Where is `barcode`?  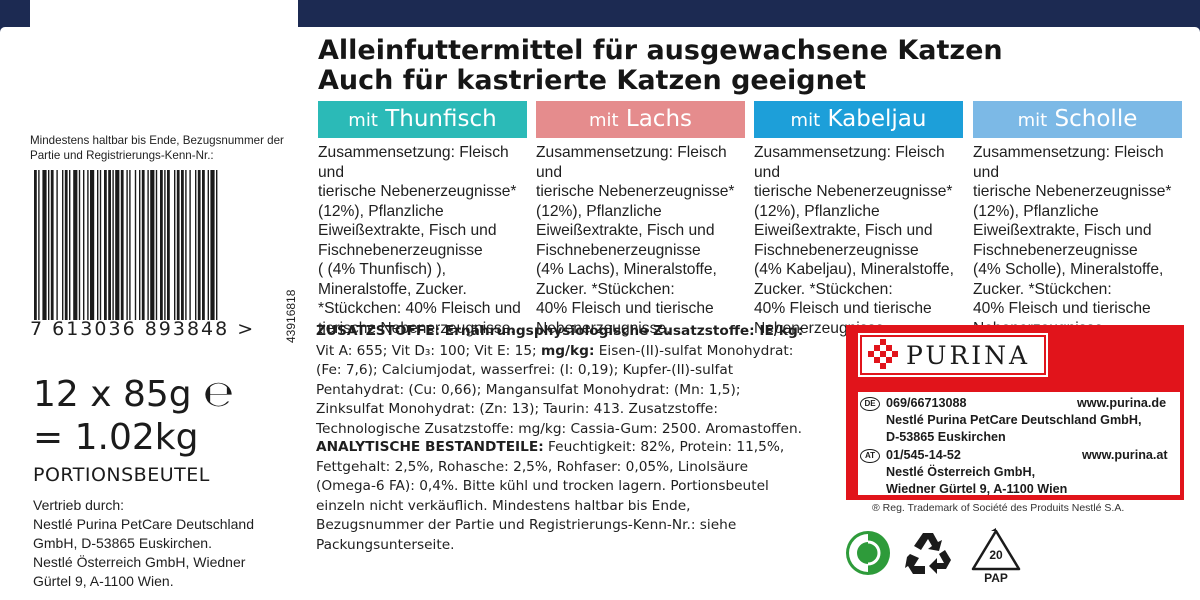
barcode is located at coordinates (126, 245).